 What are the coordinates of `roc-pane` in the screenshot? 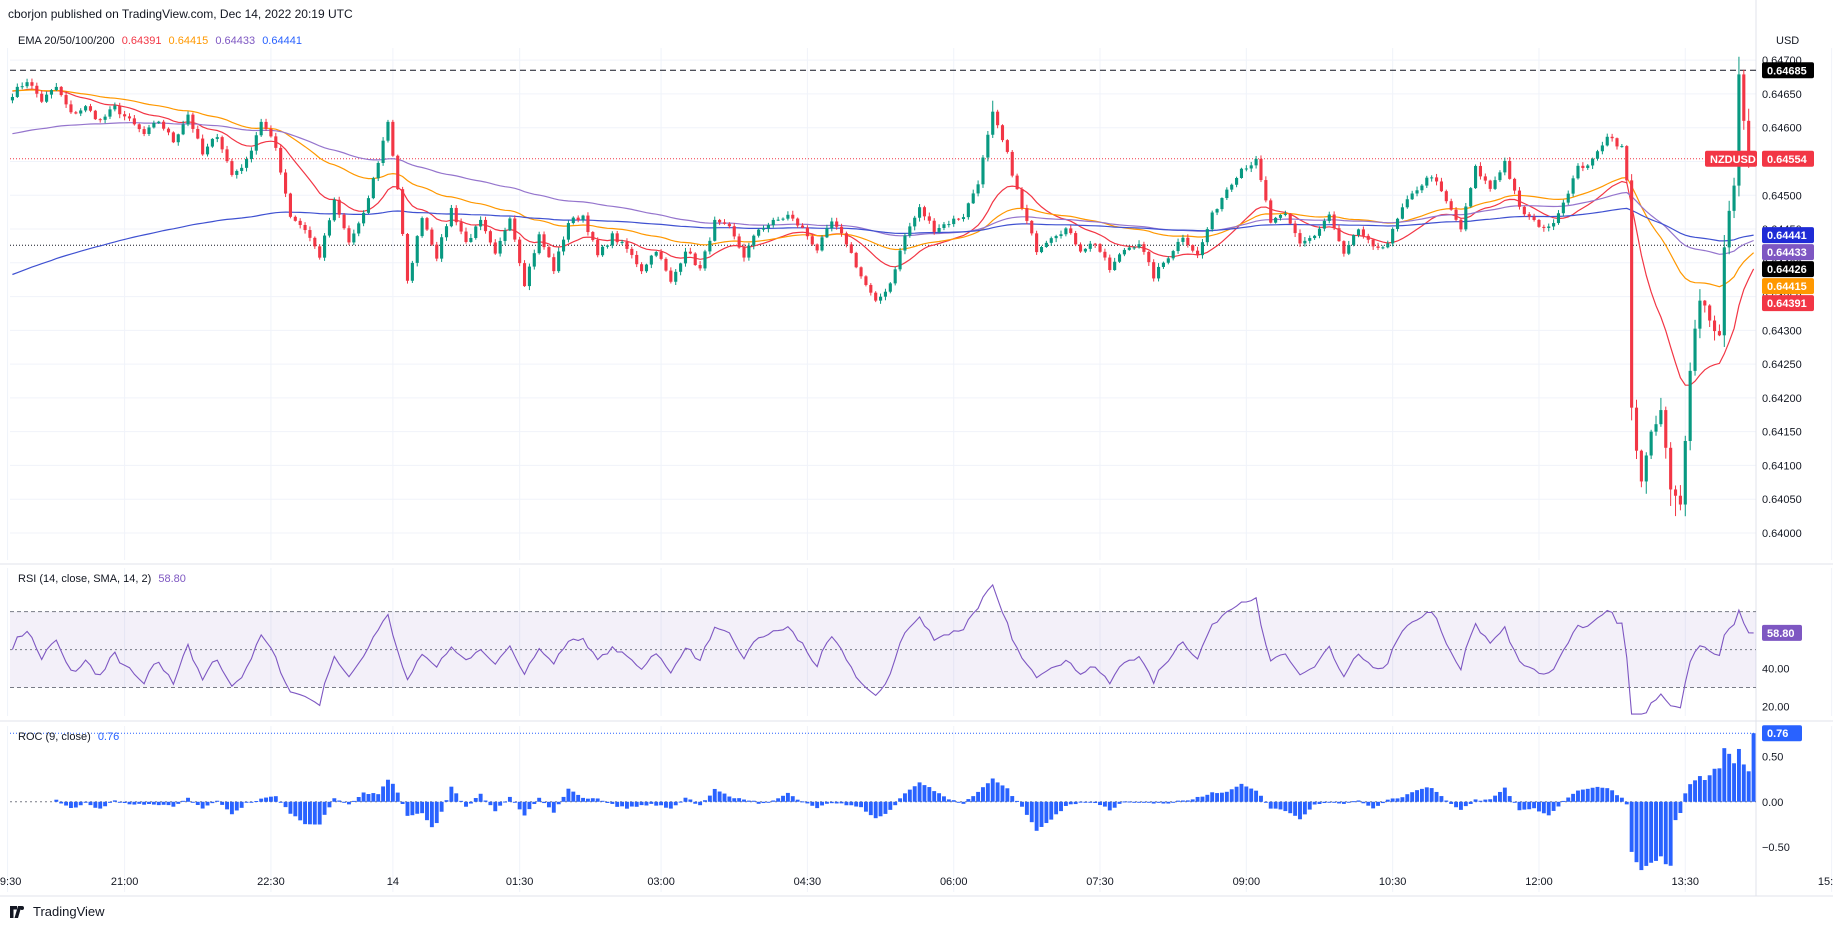 It's located at (883, 801).